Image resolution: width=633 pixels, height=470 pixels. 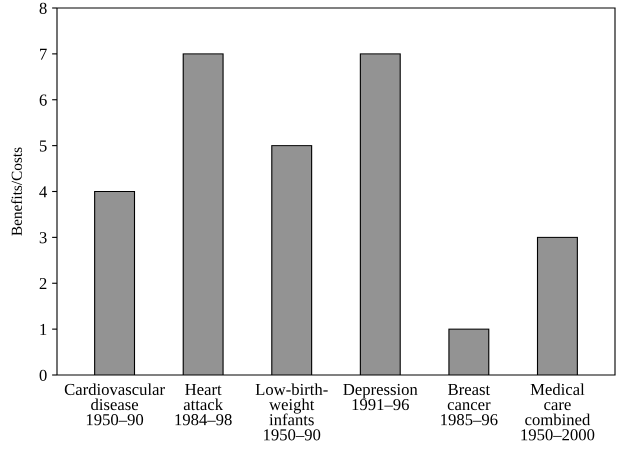 I want to click on x-tick-label: Breast cancer 1985–96, so click(x=469, y=405).